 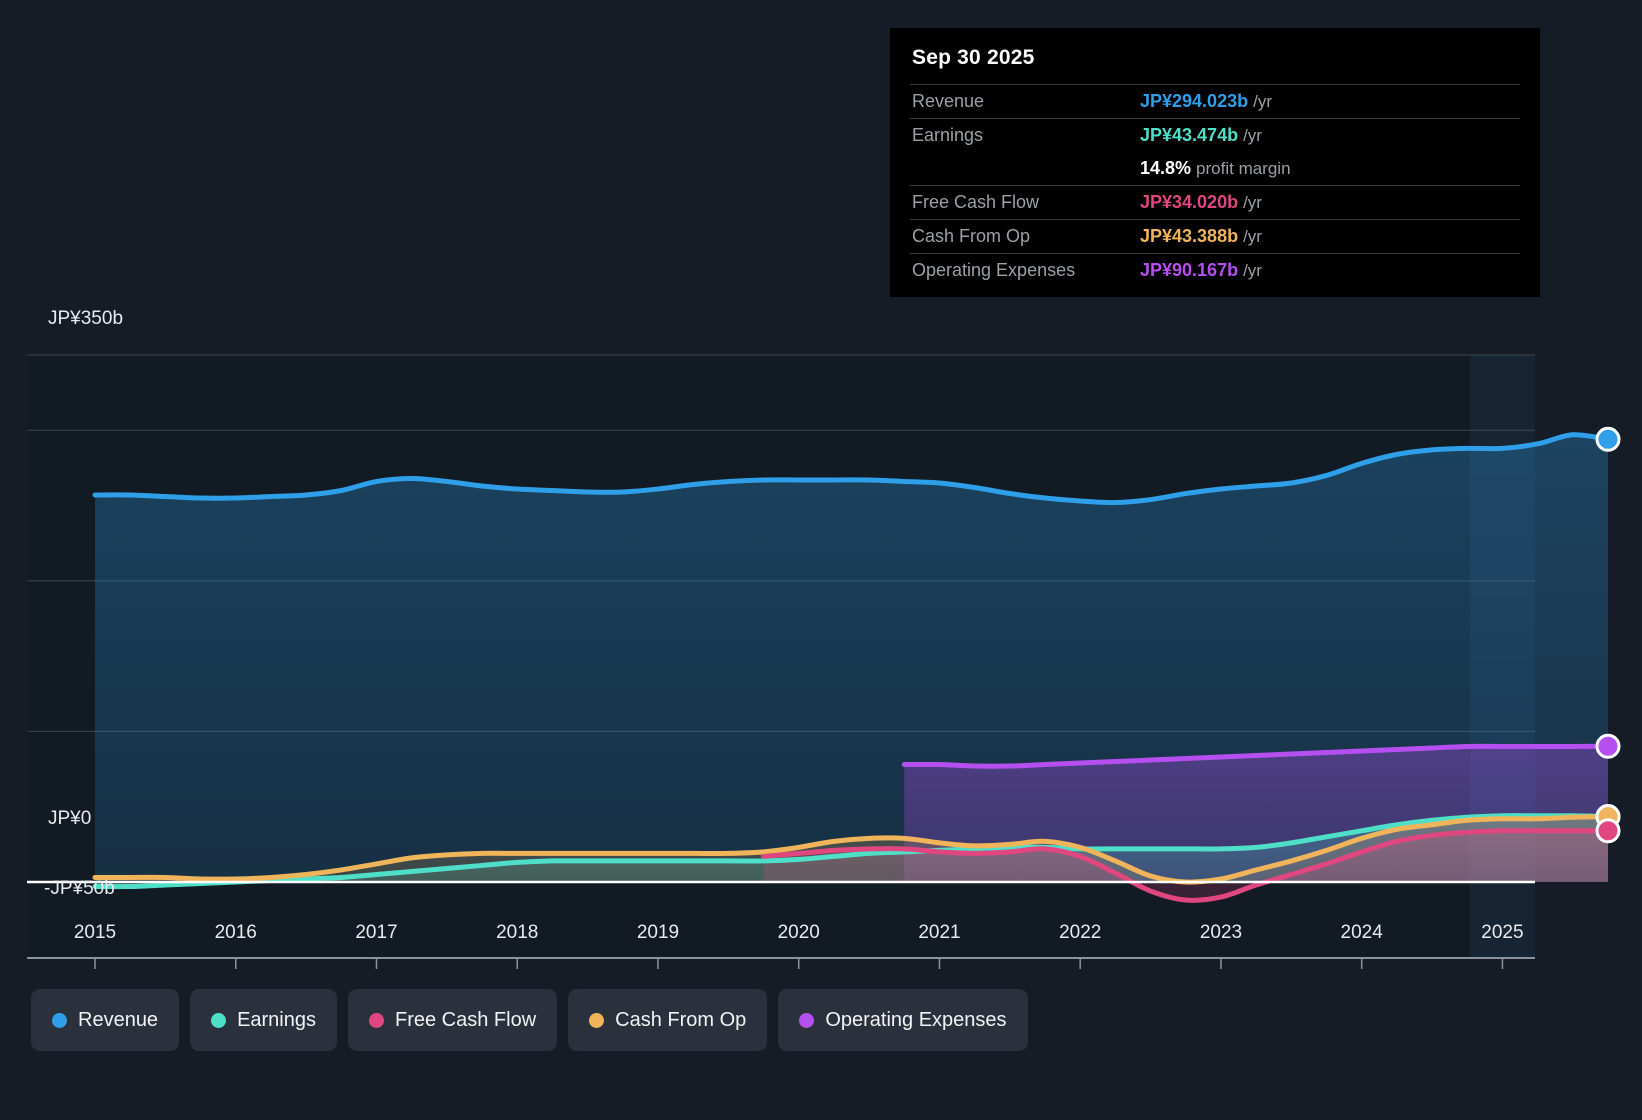 What do you see at coordinates (1166, 168) in the screenshot?
I see `tooltip-value-profit-margin: 14.8%` at bounding box center [1166, 168].